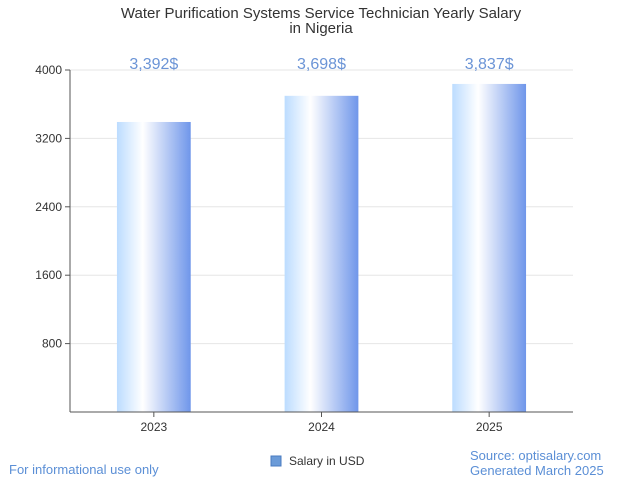 Image resolution: width=642 pixels, height=482 pixels. I want to click on data-labels: 3,392$ 3,698$ 3,837$, so click(321, 64).